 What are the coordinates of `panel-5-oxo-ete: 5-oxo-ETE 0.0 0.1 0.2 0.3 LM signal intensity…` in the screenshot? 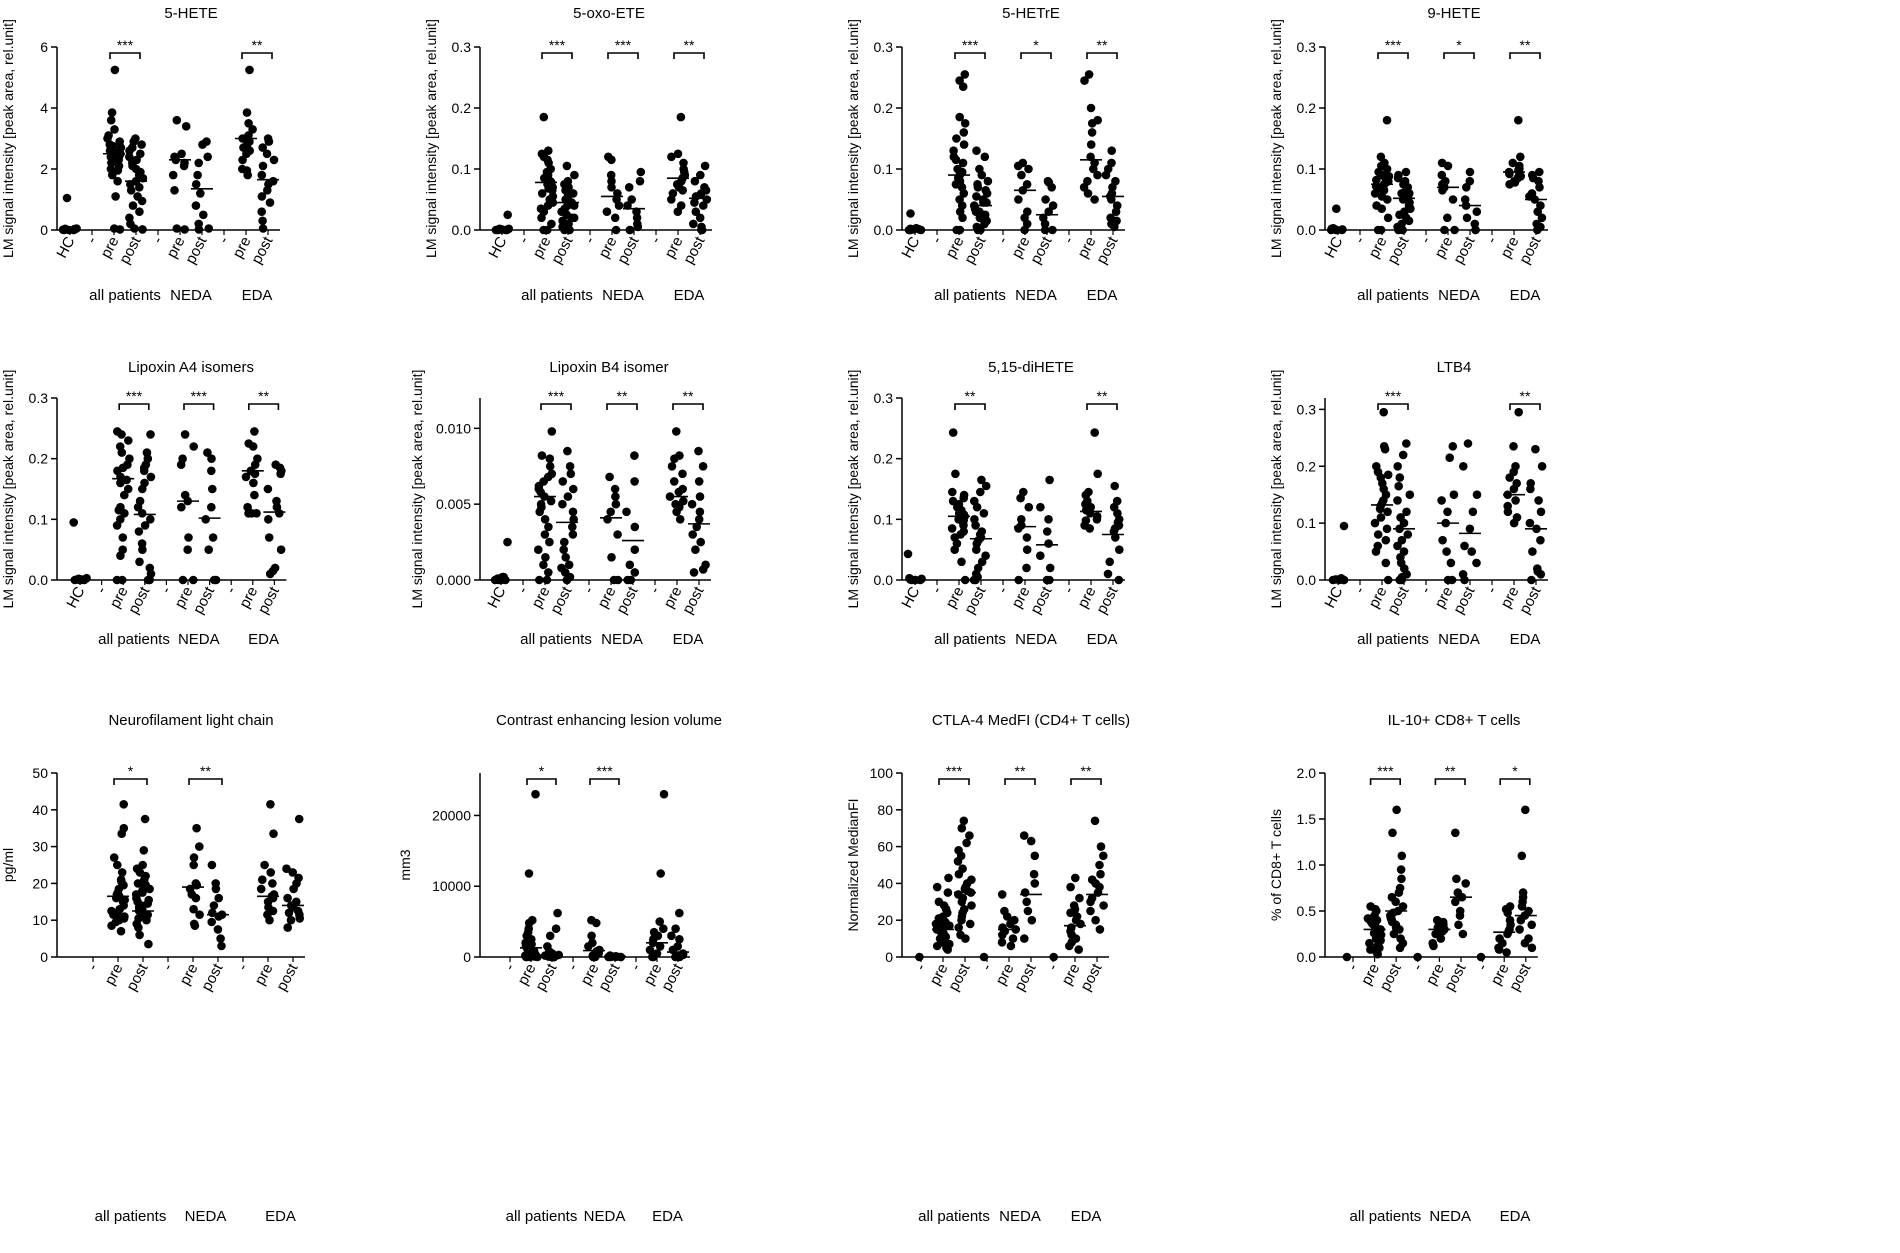 It's located at (567, 154).